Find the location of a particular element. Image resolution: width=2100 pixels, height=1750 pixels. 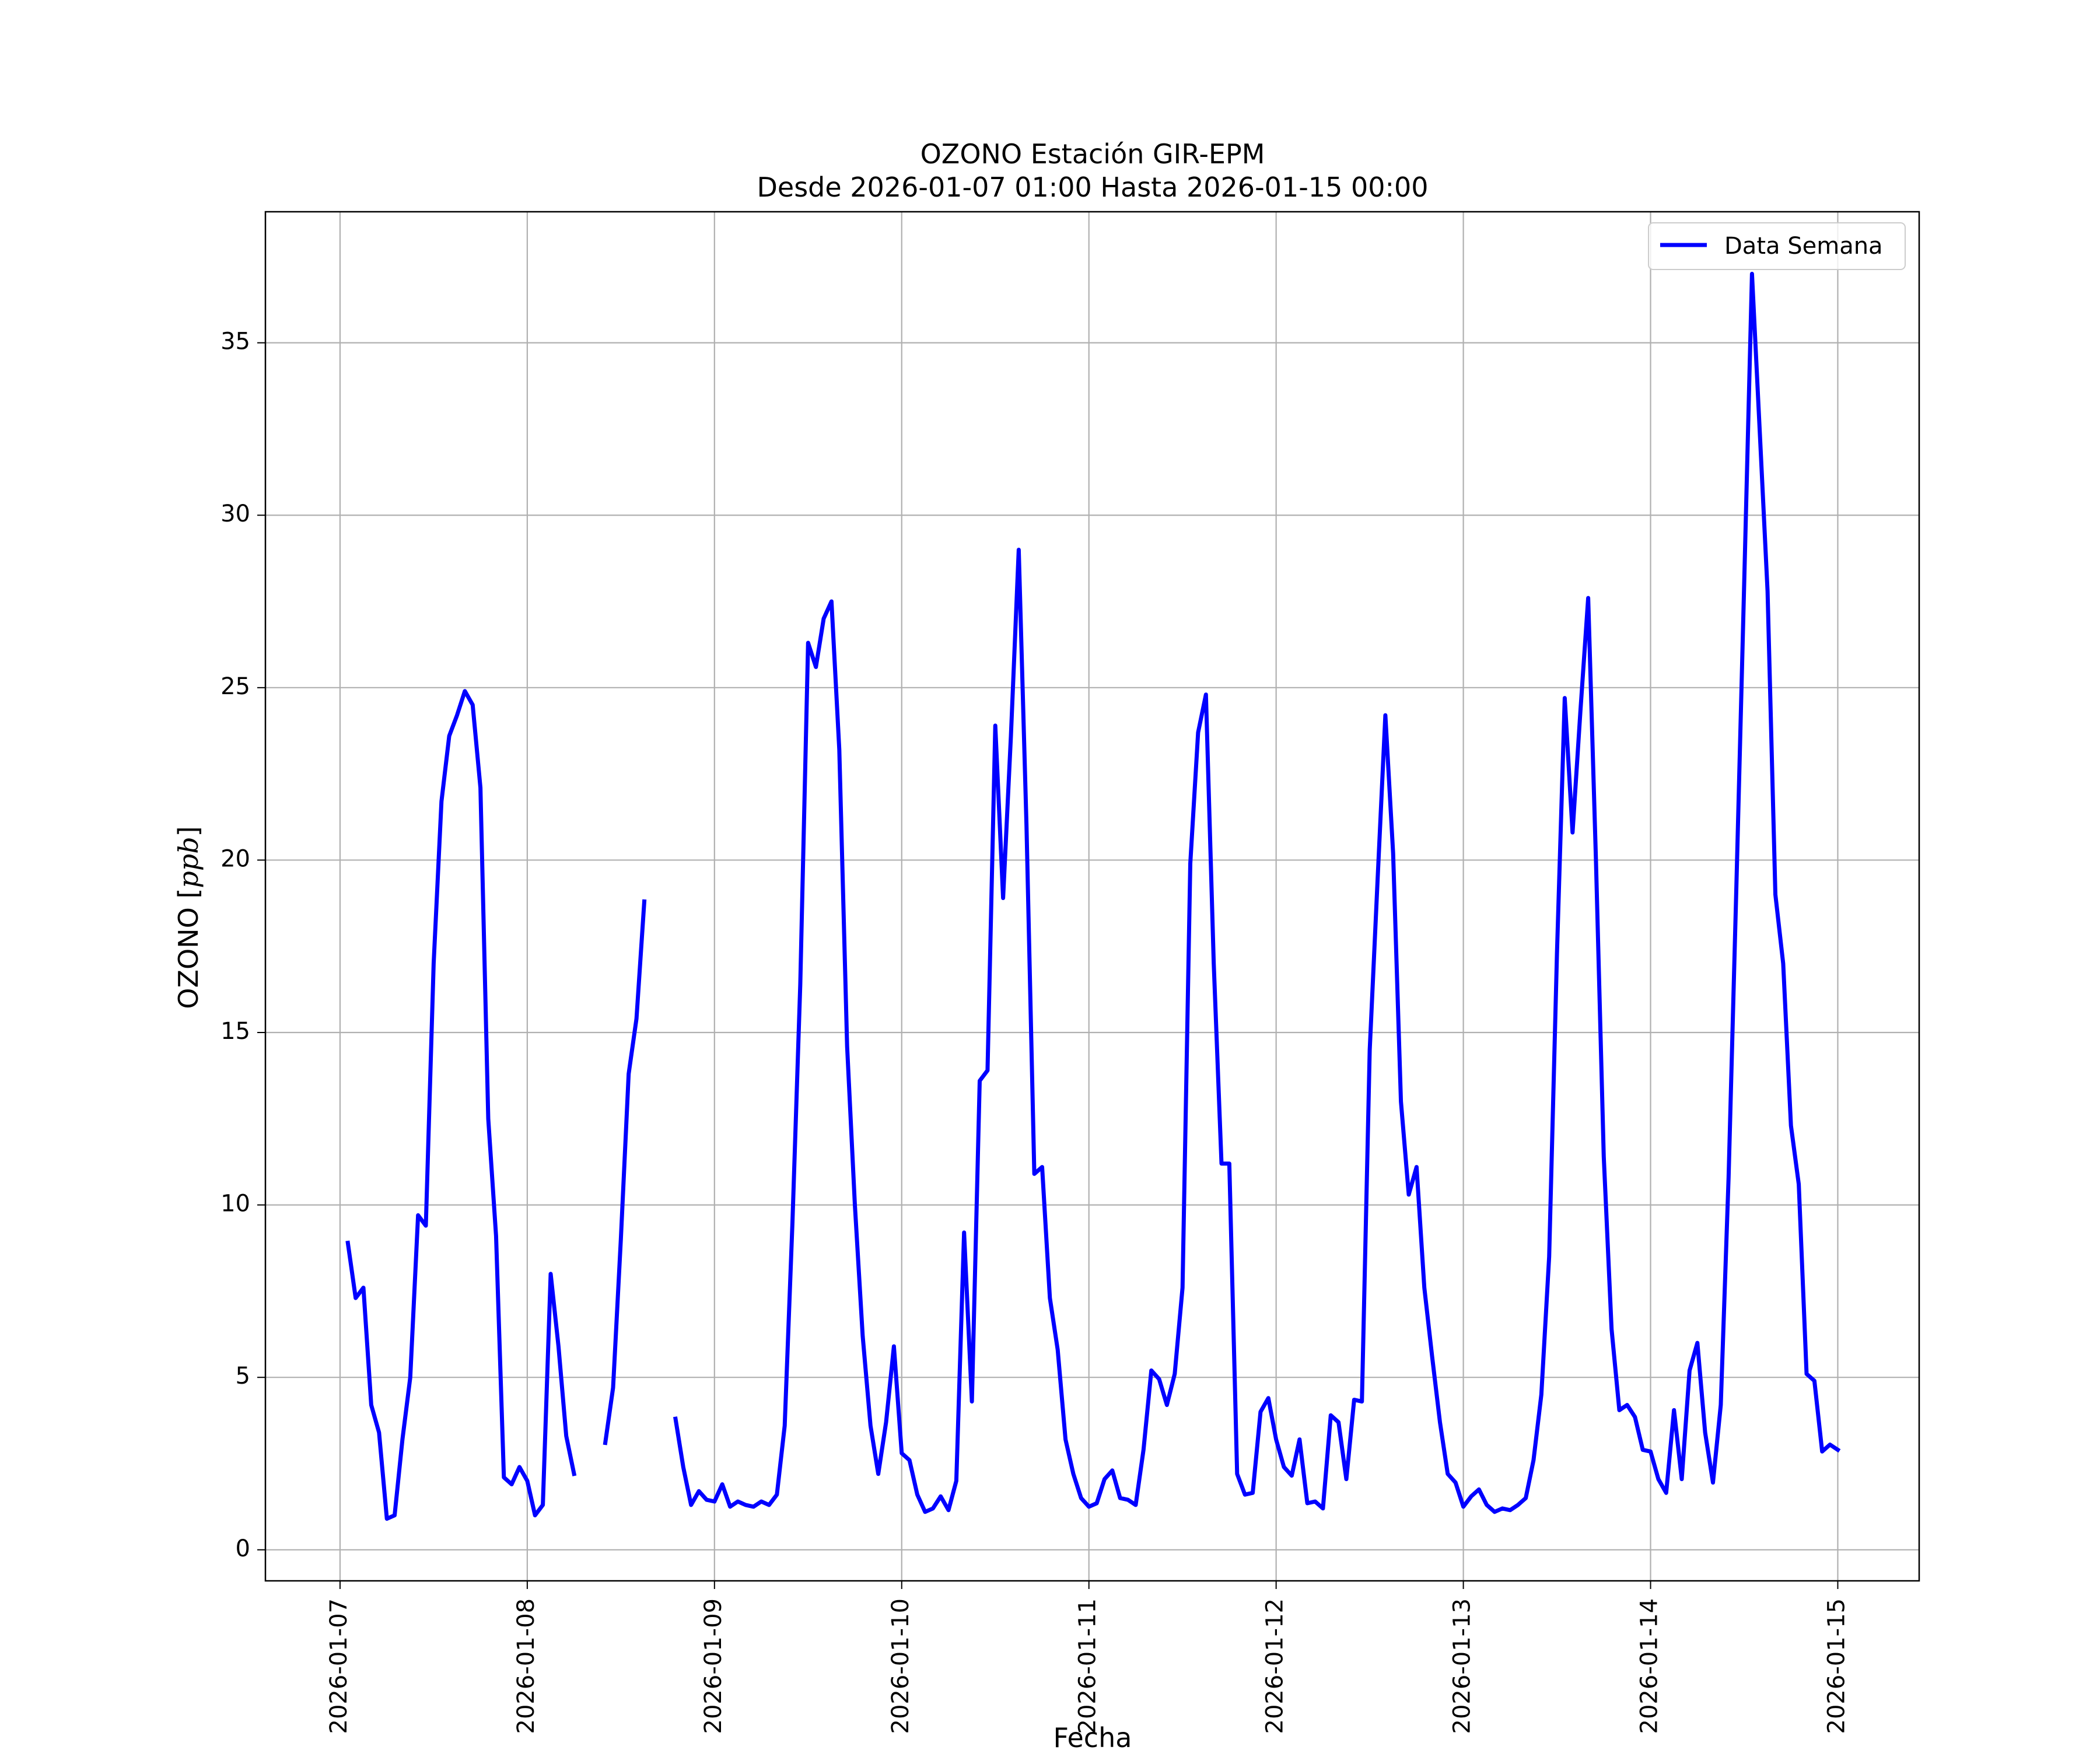

y-tick-label: 10 is located at coordinates (235, 1204).